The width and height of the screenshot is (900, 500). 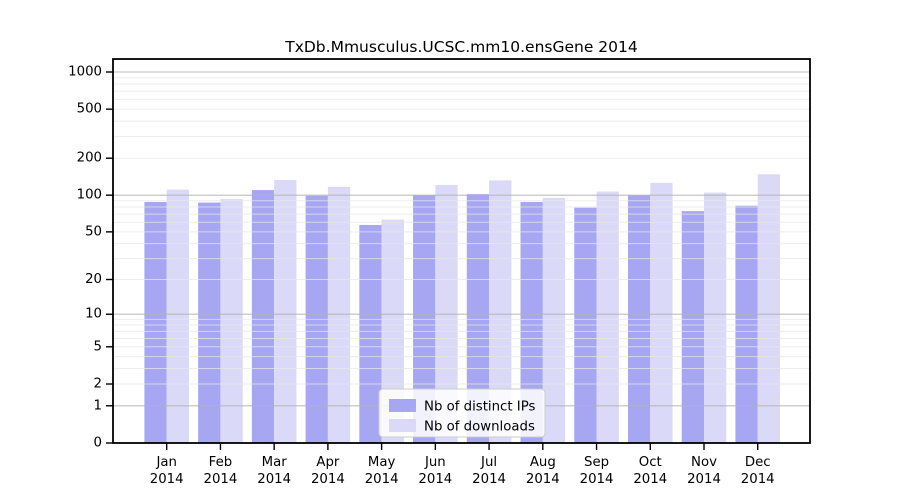 I want to click on legend-swatch-ips, so click(x=402, y=405).